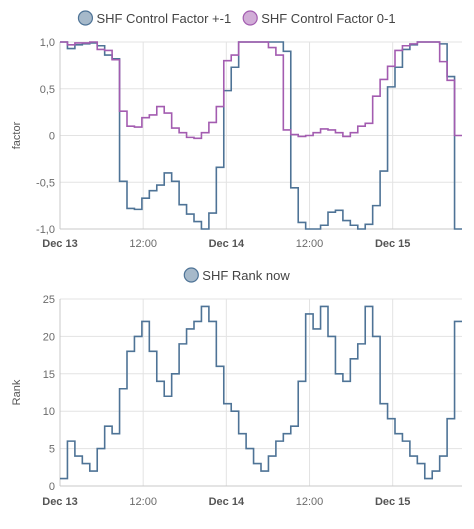 This screenshot has height=529, width=474. What do you see at coordinates (45, 230) in the screenshot?
I see `y-tick-label: -1,0` at bounding box center [45, 230].